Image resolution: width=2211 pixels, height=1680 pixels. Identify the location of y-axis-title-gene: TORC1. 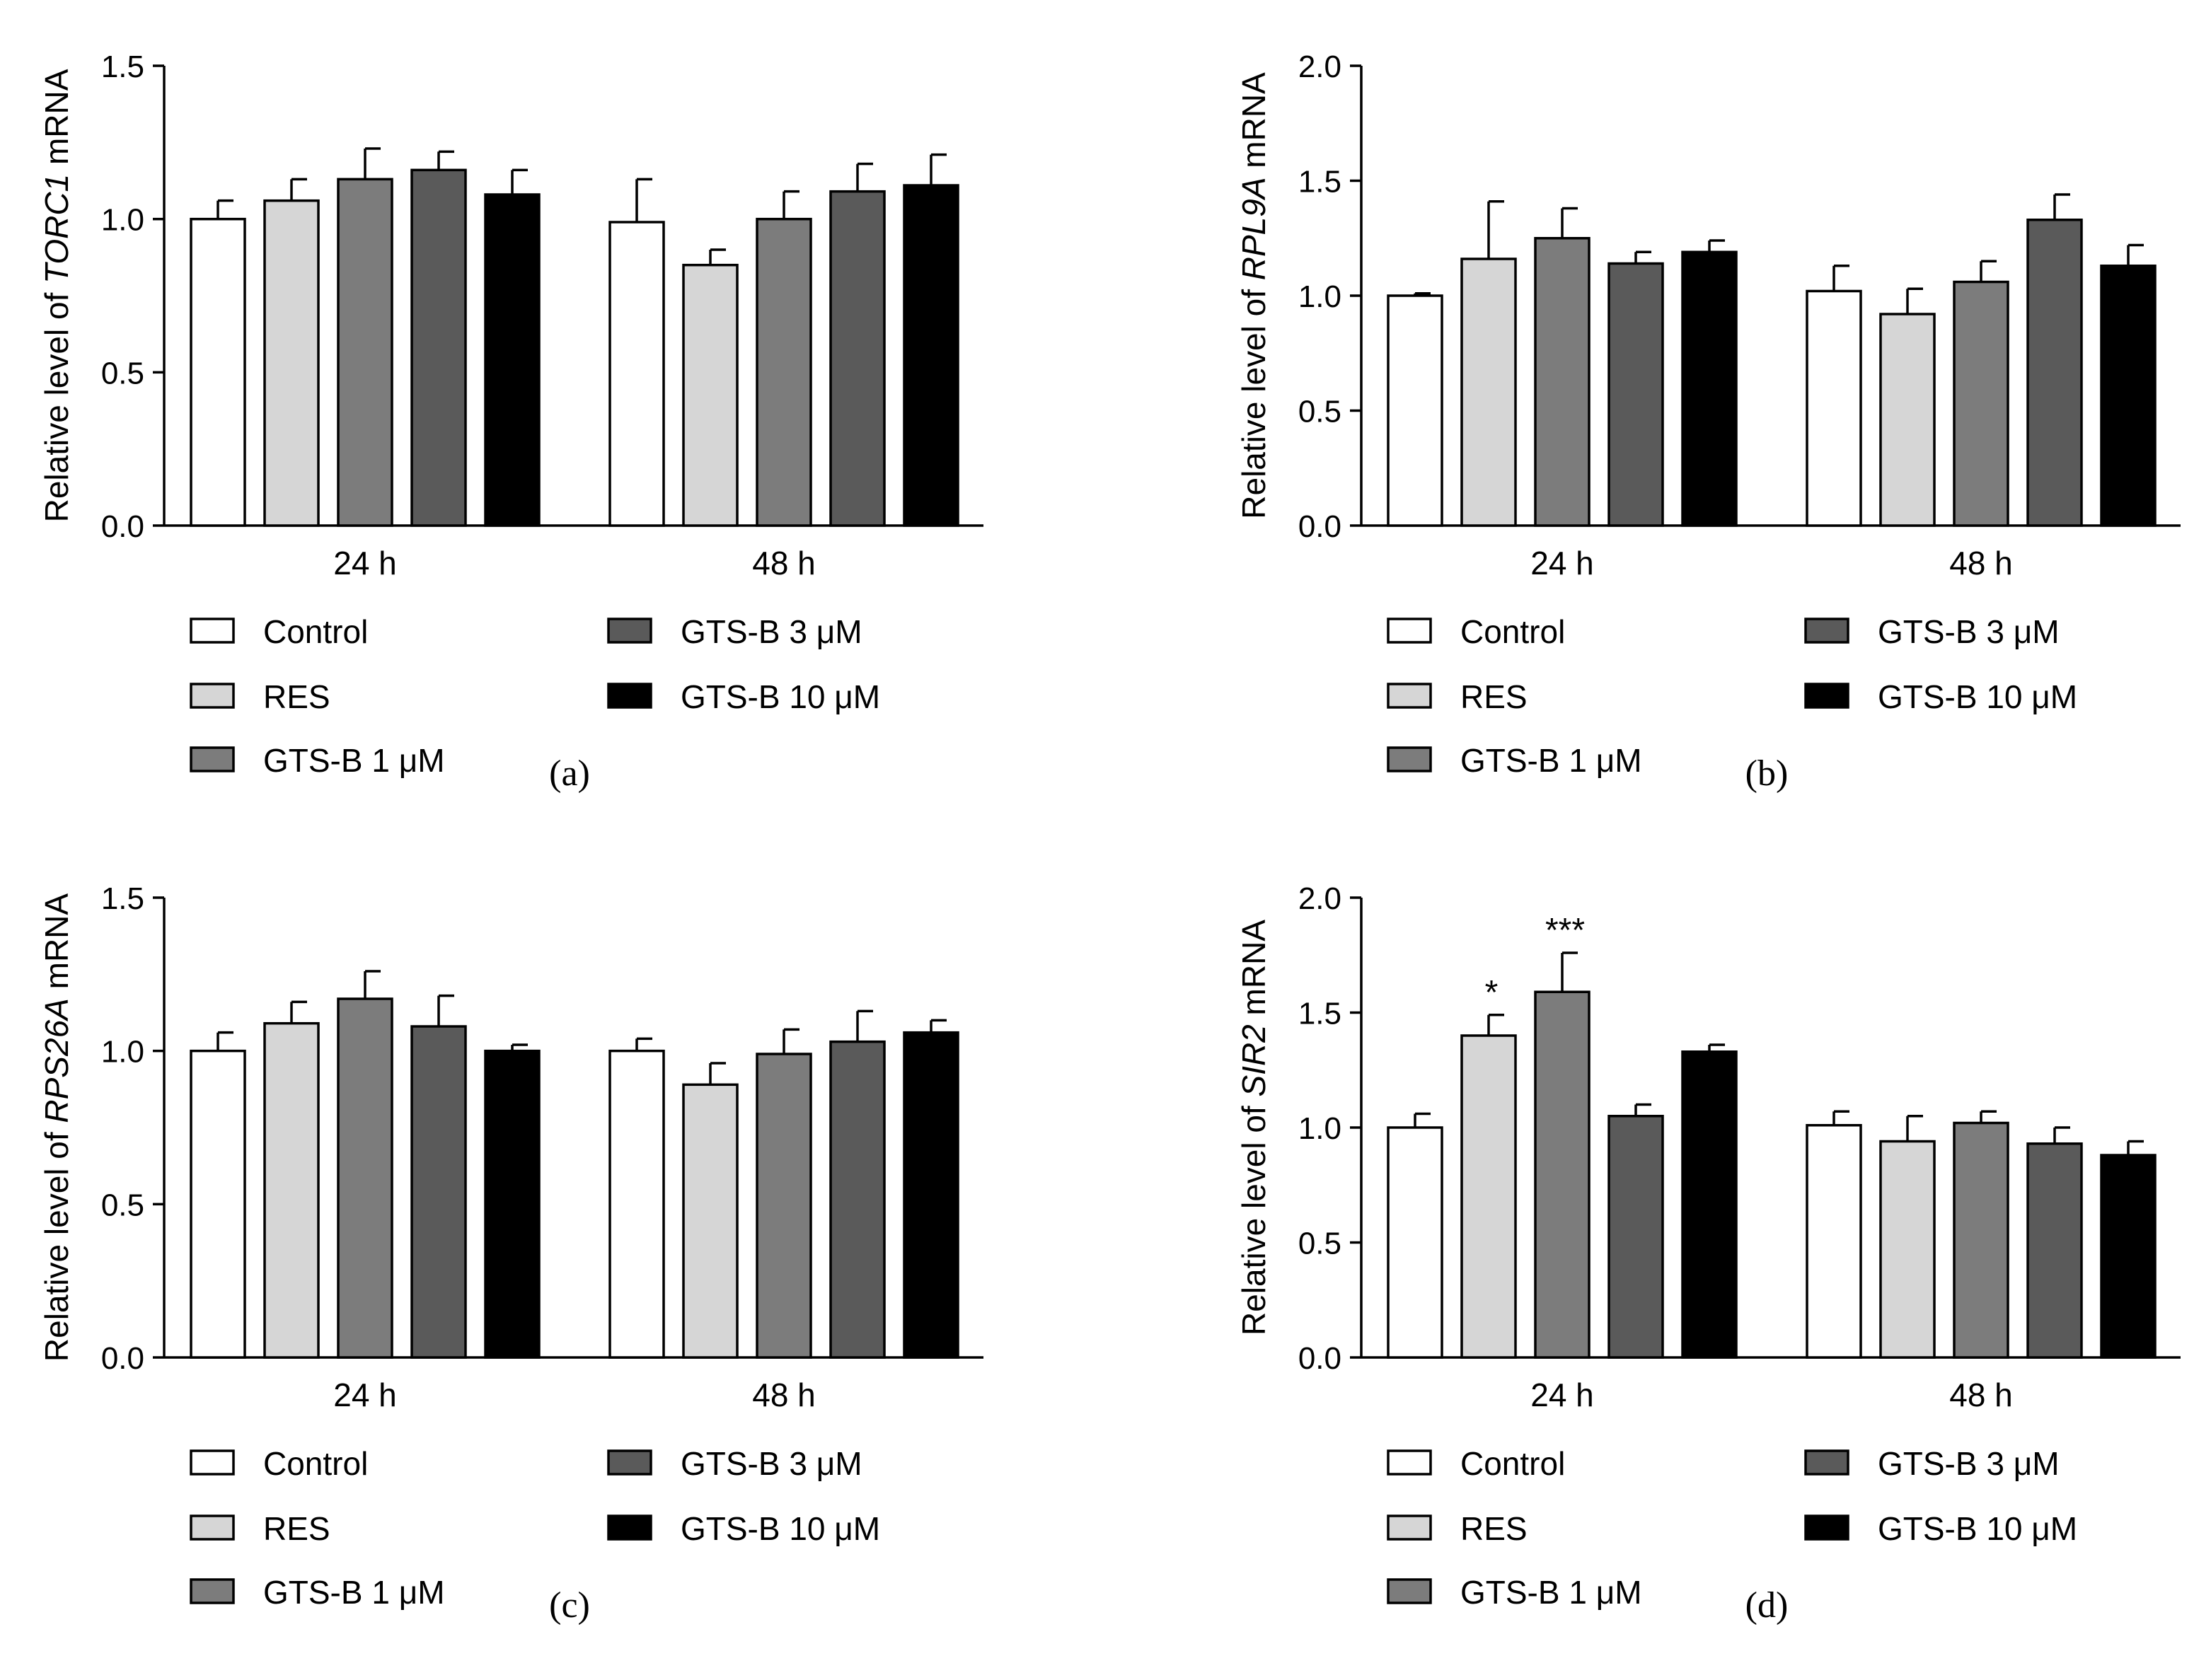
(56, 229).